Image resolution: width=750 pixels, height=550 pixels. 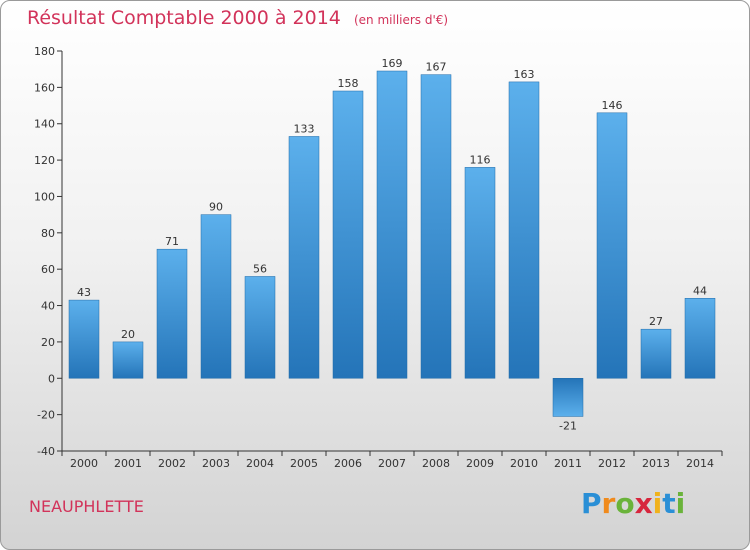 I want to click on bar-value-label: 116, so click(x=480, y=159).